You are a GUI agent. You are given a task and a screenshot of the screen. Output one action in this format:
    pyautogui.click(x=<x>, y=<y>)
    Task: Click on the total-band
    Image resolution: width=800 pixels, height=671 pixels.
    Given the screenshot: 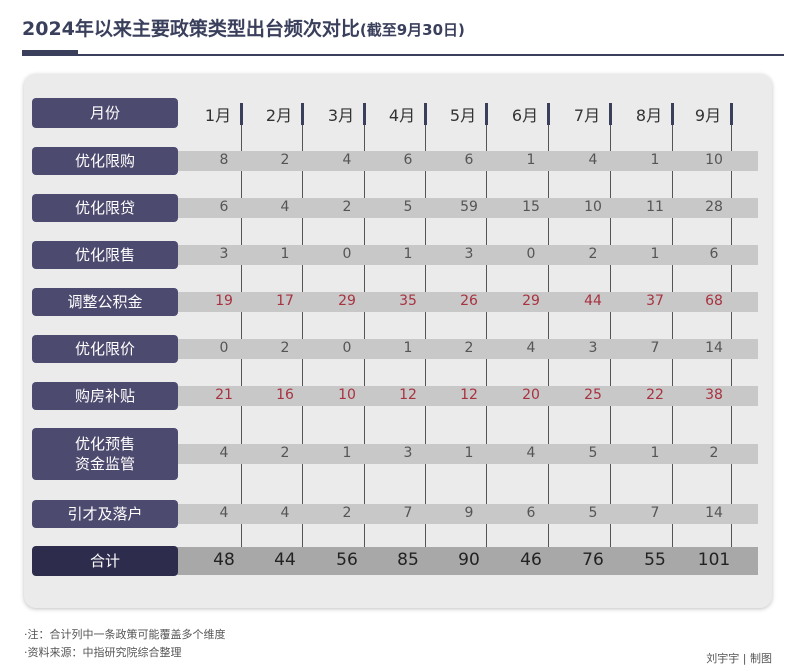 What is the action you would take?
    pyautogui.click(x=467, y=561)
    